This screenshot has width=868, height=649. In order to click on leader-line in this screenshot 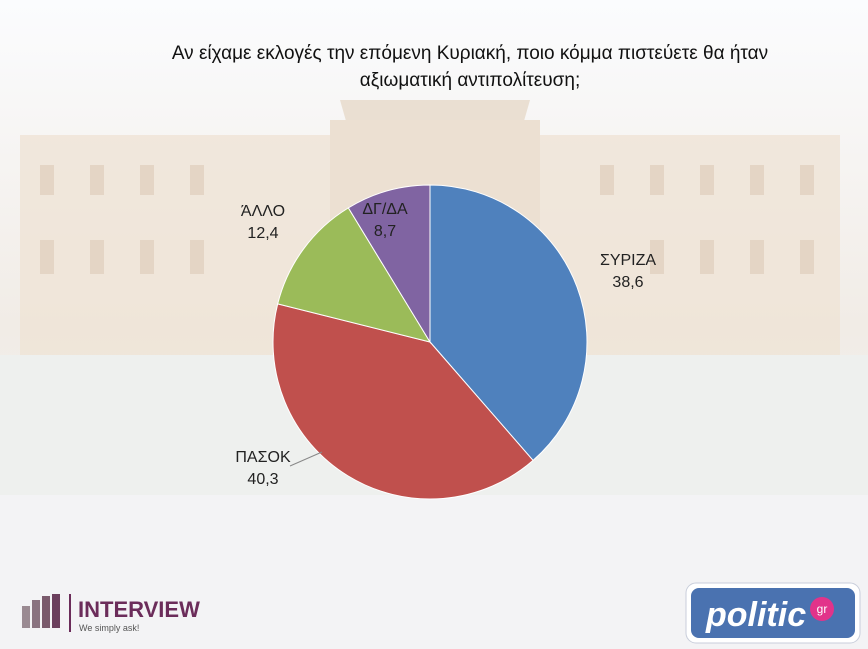, I will do `click(306, 459)`.